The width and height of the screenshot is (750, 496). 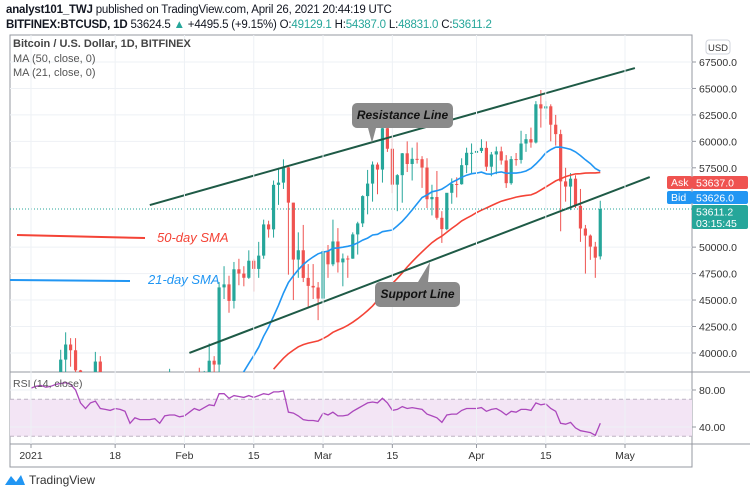 What do you see at coordinates (546, 456) in the screenshot?
I see `x-tick-label: 15` at bounding box center [546, 456].